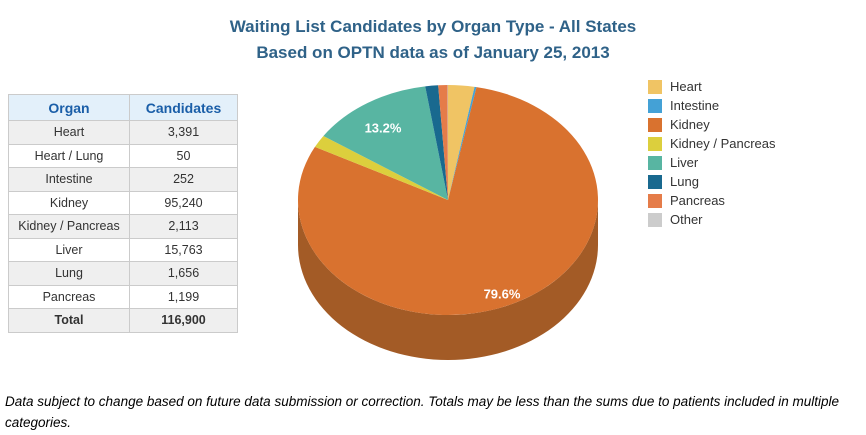 This screenshot has height=435, width=866. I want to click on legend-label: Intestine, so click(695, 105).